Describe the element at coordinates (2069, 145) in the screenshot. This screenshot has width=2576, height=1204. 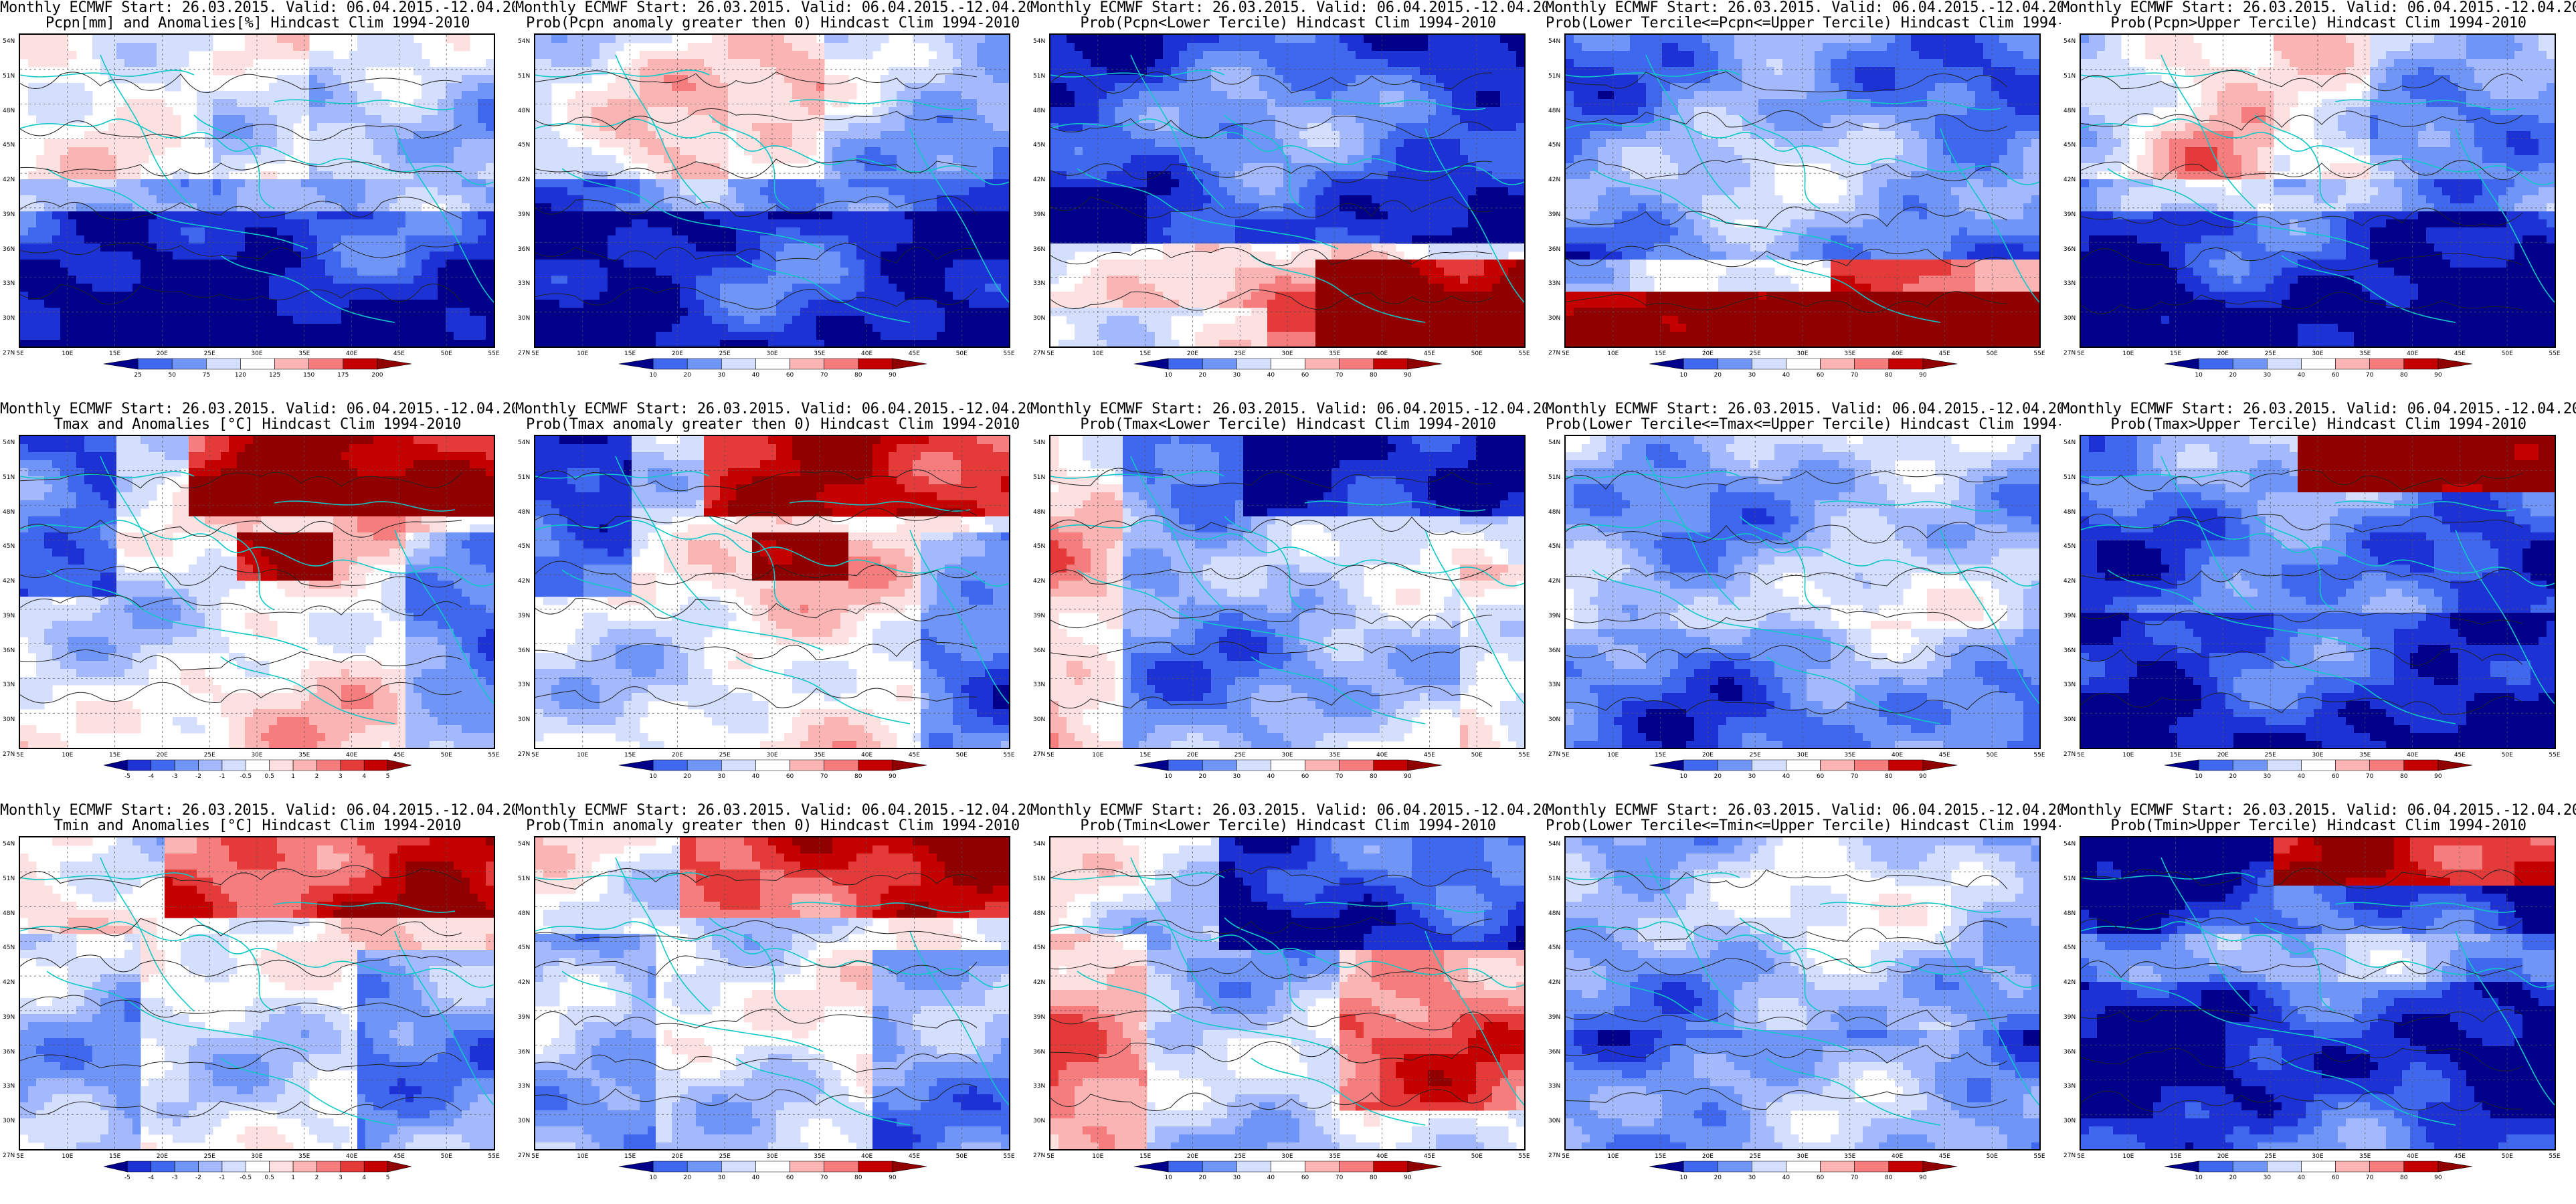
I see `latitude-label: 45N` at that location.